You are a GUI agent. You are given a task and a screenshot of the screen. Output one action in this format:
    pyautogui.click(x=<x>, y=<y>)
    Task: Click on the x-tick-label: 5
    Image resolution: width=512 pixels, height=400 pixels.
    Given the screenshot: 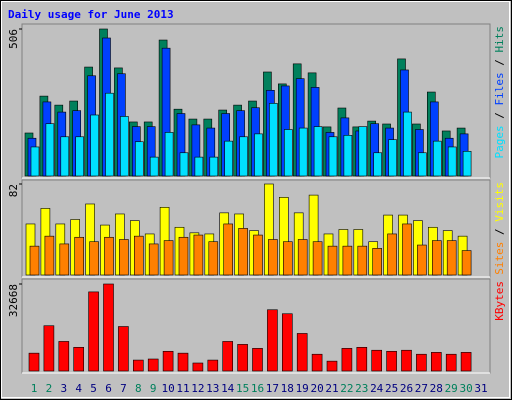 What is the action you would take?
    pyautogui.click(x=93, y=388)
    